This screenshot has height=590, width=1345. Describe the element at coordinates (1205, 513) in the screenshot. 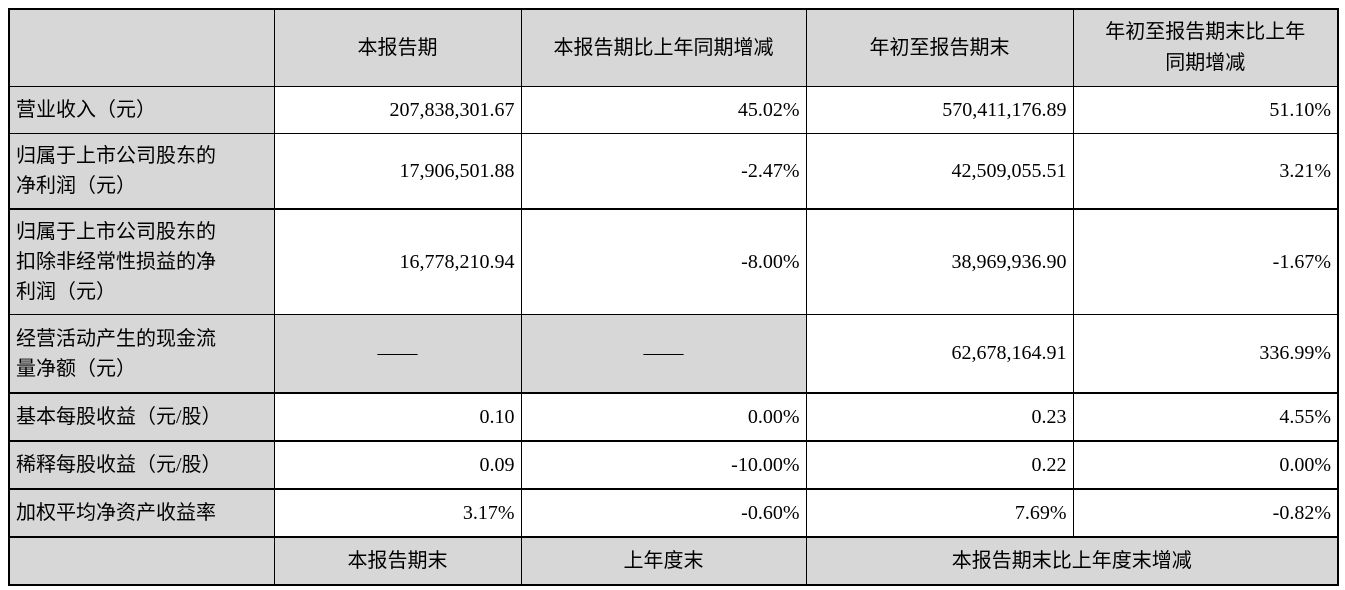

I see `value-ytd-yoy: -0.82%` at that location.